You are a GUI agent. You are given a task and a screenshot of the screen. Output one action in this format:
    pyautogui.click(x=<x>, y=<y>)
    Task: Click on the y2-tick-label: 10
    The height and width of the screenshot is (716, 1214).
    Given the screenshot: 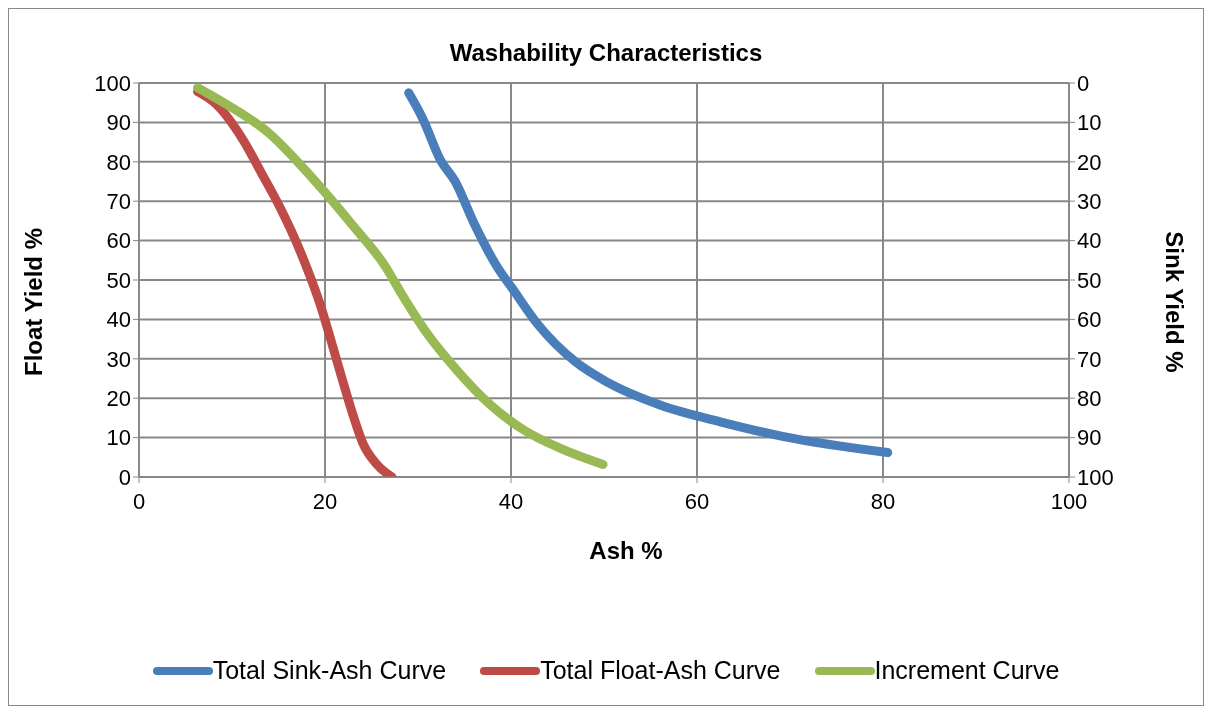 What is the action you would take?
    pyautogui.click(x=1089, y=123)
    